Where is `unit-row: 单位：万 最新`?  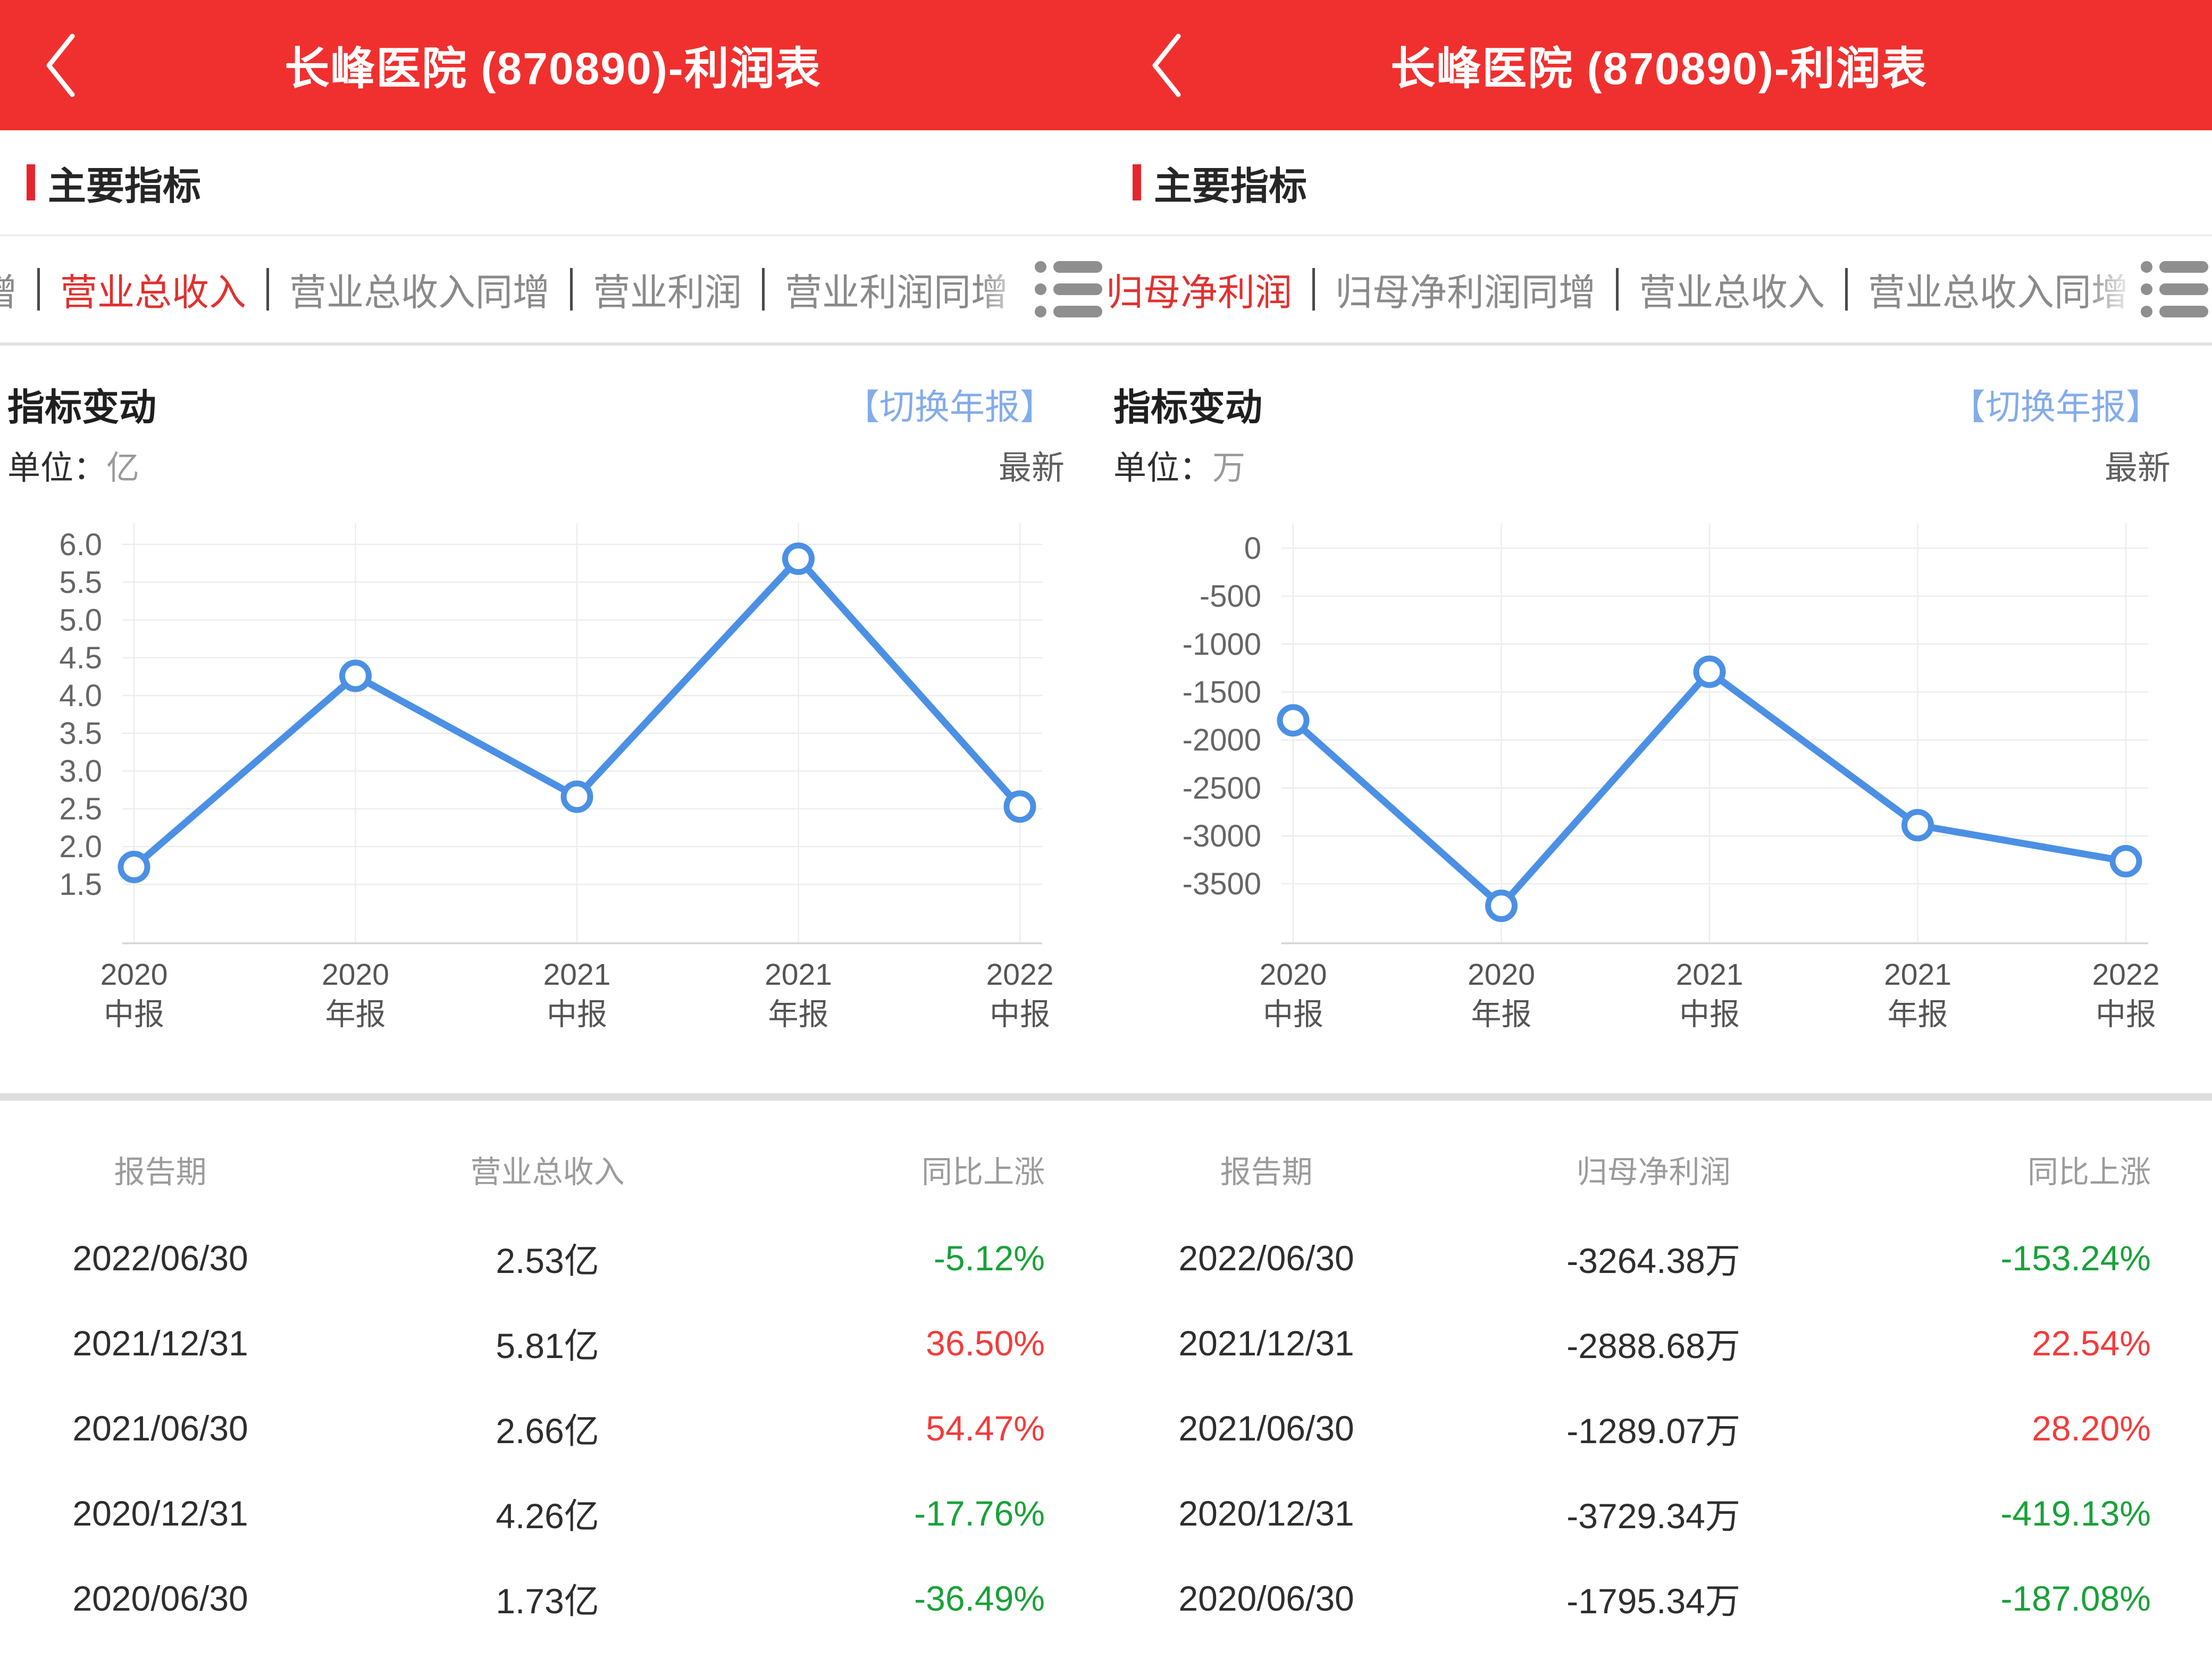
unit-row: 单位：万 最新 is located at coordinates (1659, 464).